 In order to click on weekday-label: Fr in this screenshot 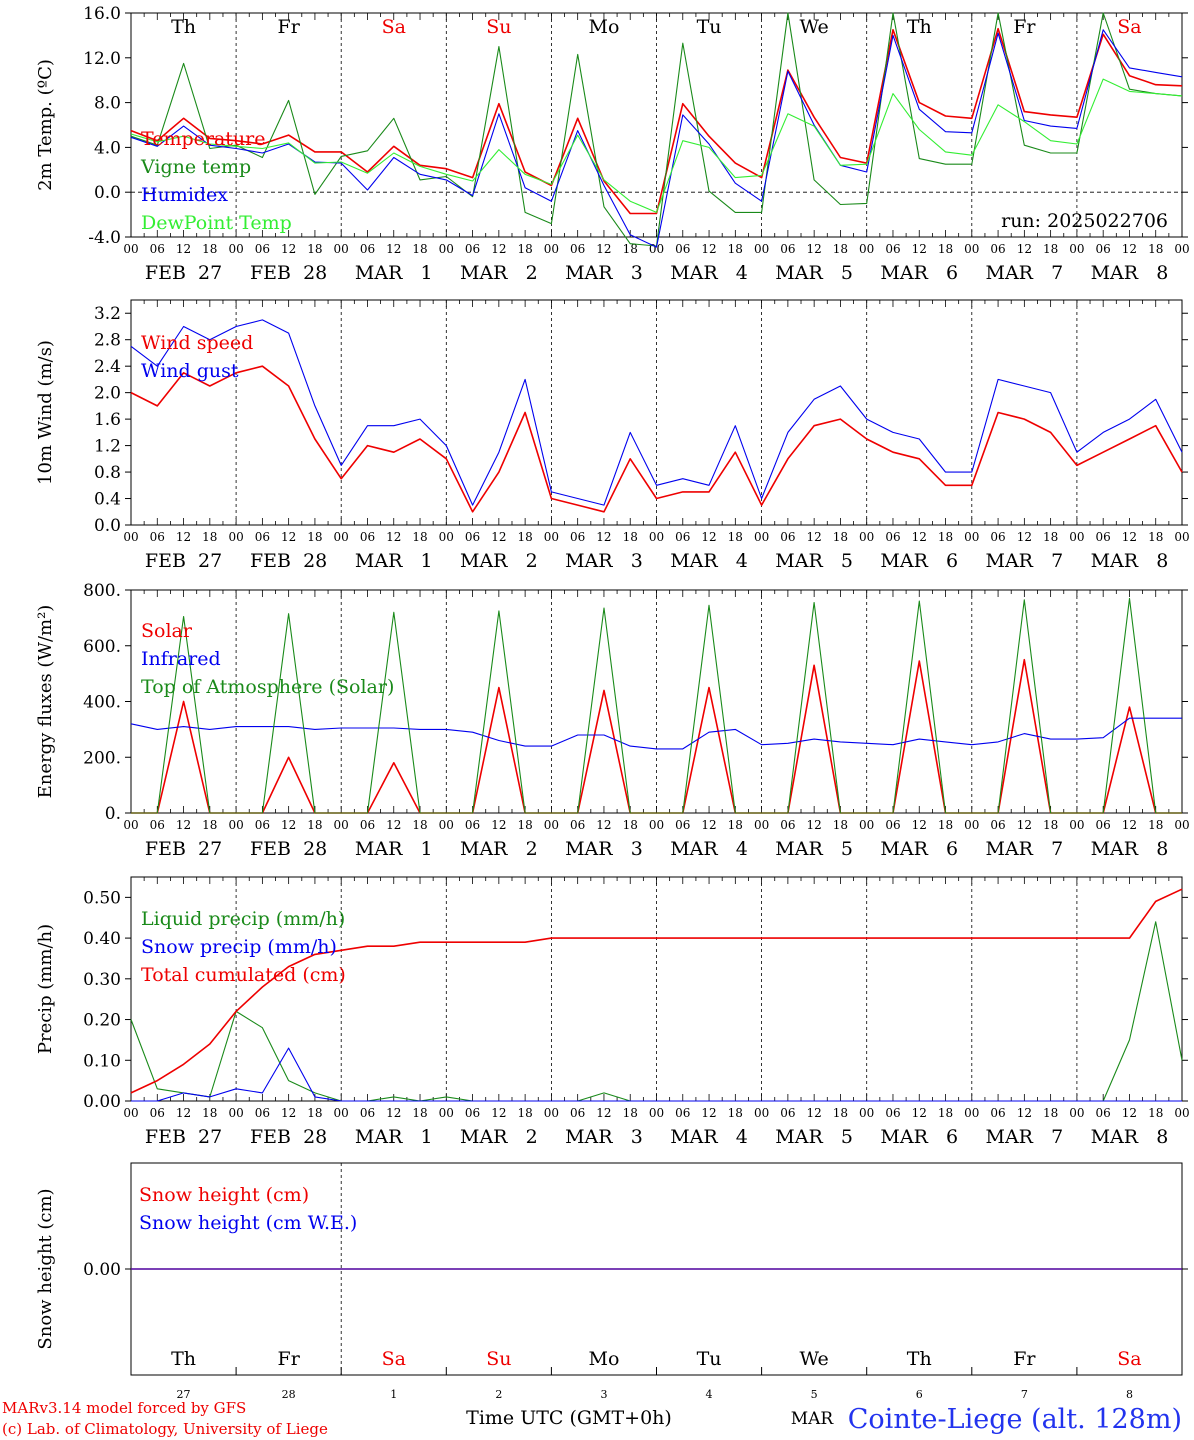, I will do `click(1024, 1359)`.